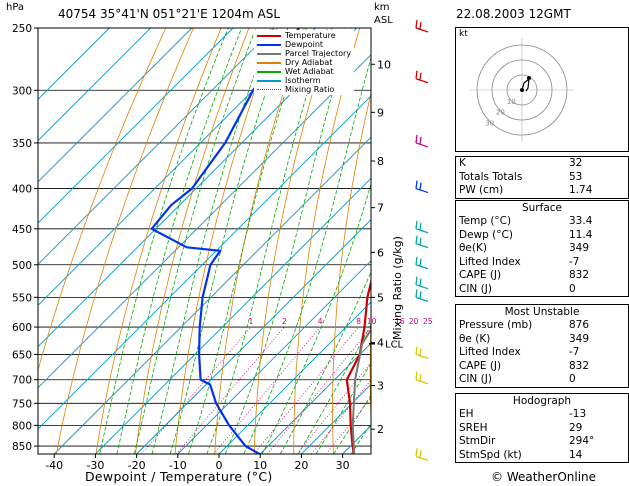 This screenshot has width=629, height=486. Describe the element at coordinates (576, 176) in the screenshot. I see `index-value: 53` at that location.